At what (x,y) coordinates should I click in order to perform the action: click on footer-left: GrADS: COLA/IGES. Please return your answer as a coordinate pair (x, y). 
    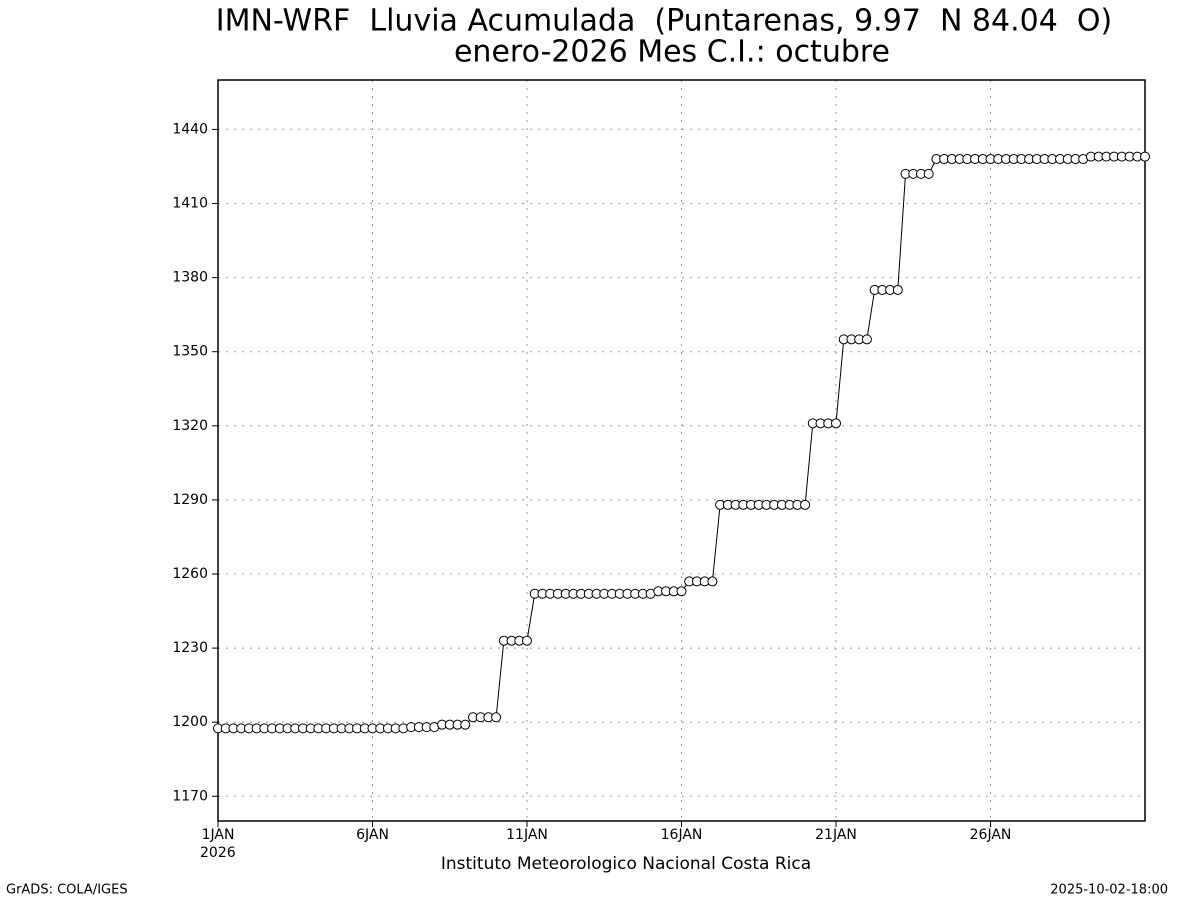
    Looking at the image, I should click on (67, 890).